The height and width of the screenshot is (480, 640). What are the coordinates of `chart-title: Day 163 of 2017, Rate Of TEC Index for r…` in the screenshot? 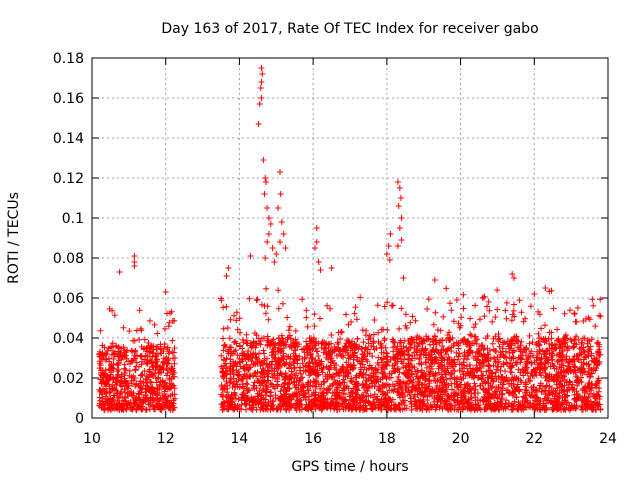 It's located at (349, 29).